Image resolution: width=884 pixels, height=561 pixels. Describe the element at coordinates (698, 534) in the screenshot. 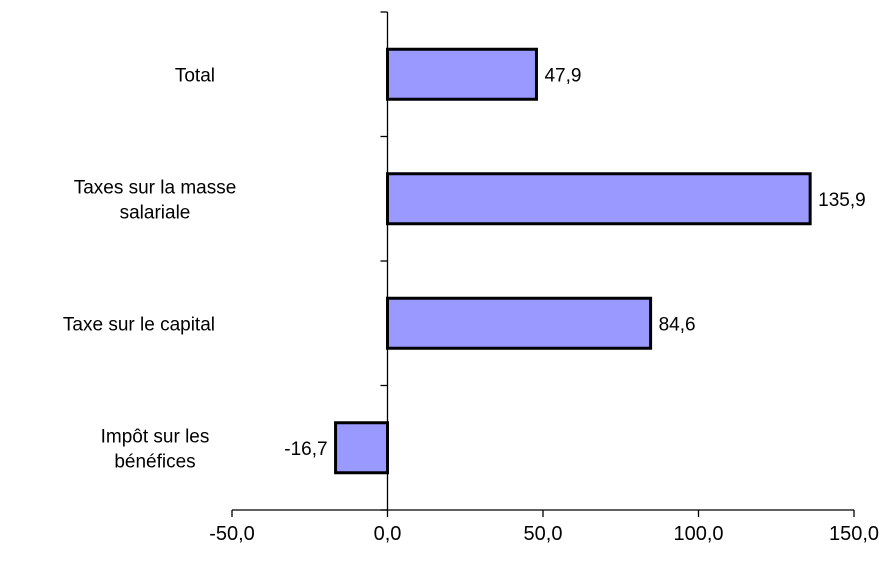

I see `x-tick-label: 100,0` at that location.